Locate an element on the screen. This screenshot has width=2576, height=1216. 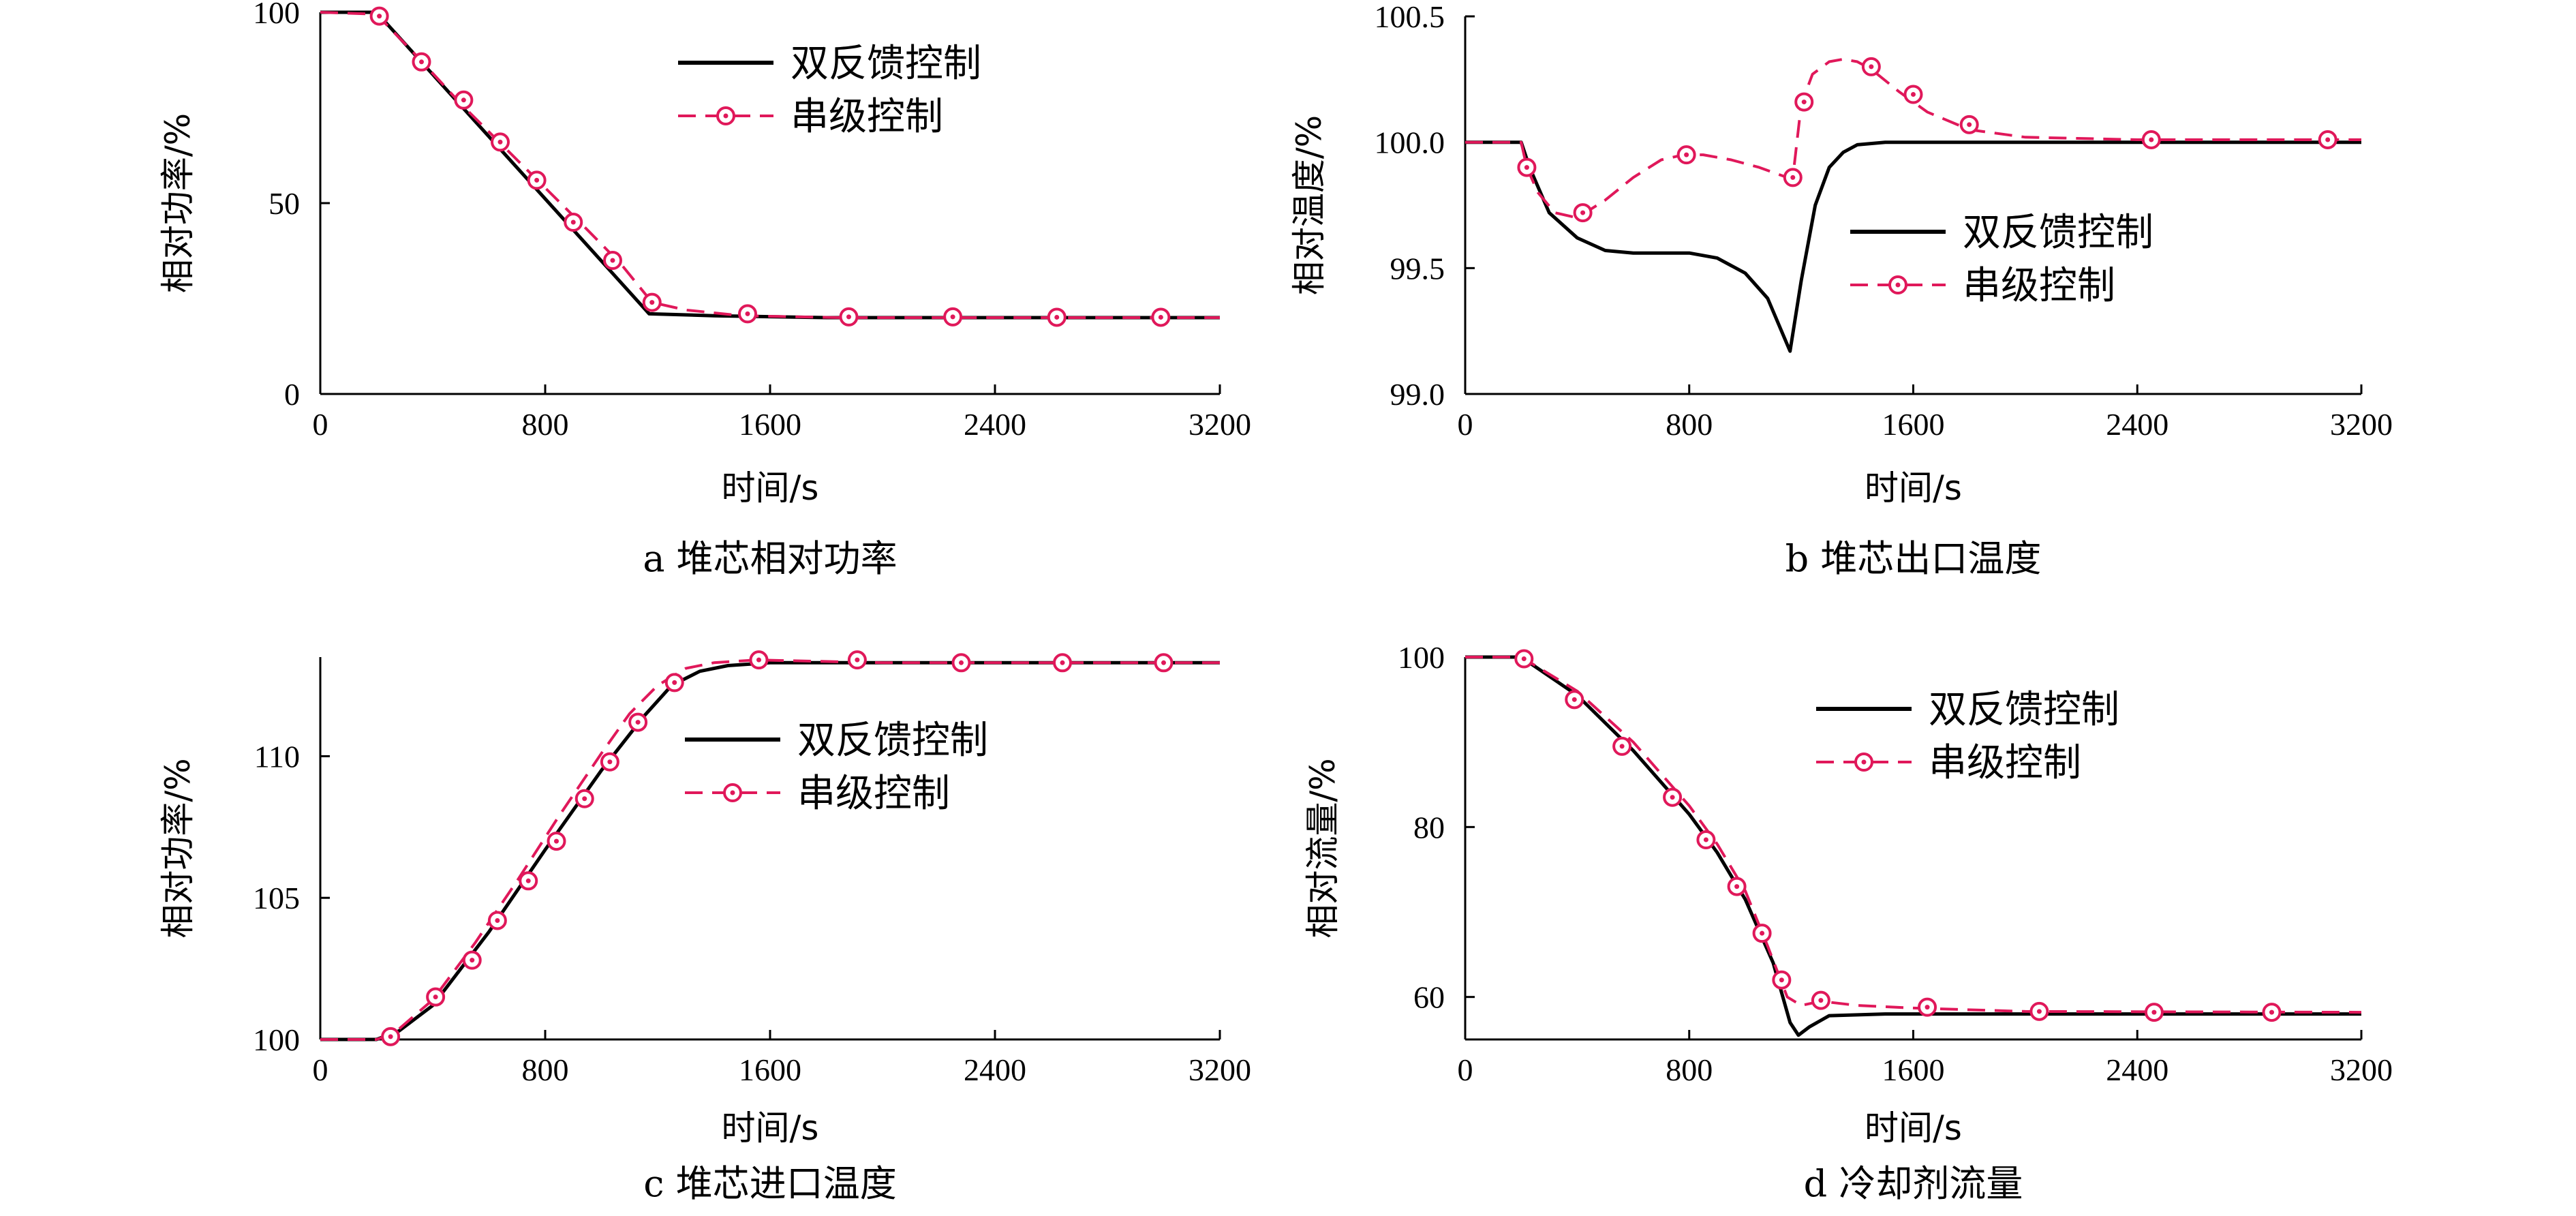
y-tick-label: 99.5 is located at coordinates (1417, 268).